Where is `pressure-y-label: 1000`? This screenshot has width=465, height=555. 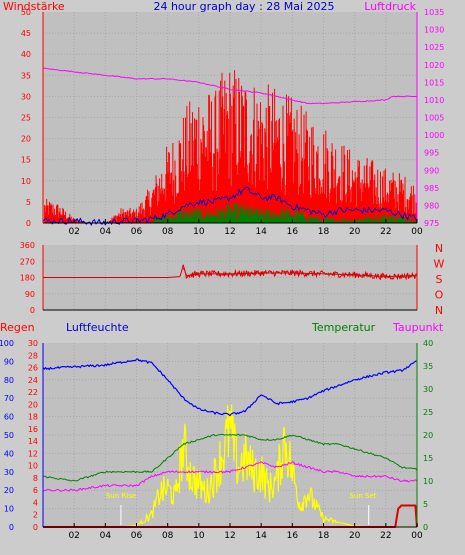 pressure-y-label: 1000 is located at coordinates (434, 135).